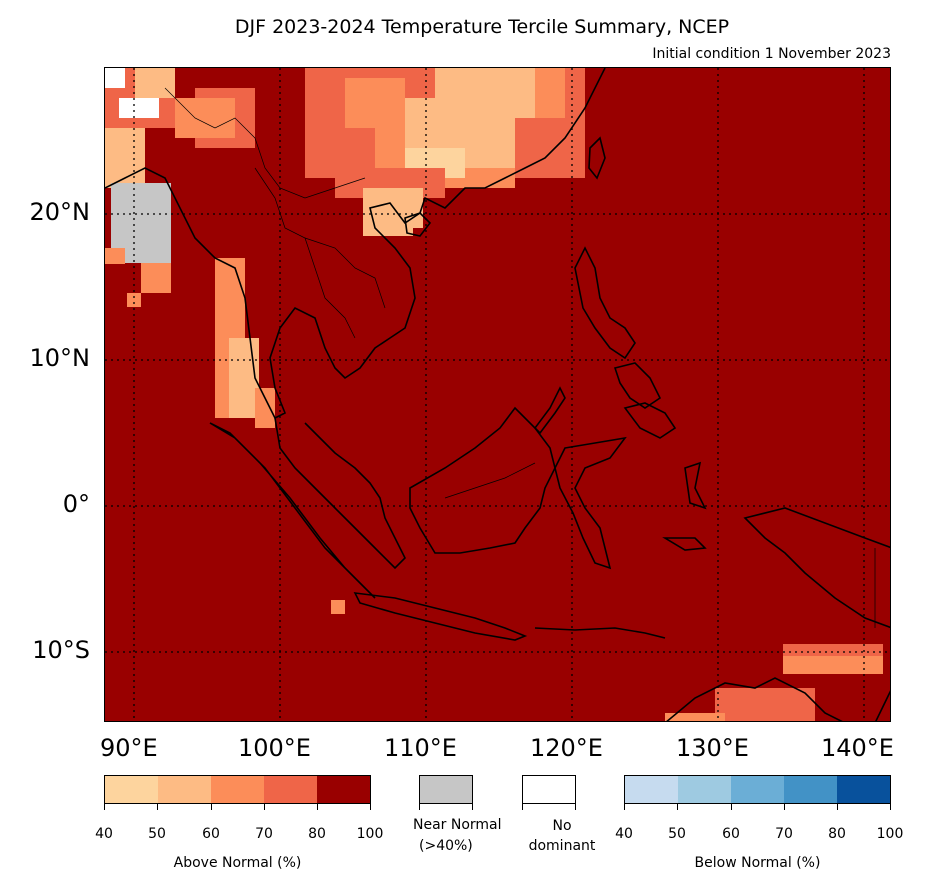 The image size is (926, 893). Describe the element at coordinates (566, 748) in the screenshot. I see `lon-label-120e: 120°E` at that location.